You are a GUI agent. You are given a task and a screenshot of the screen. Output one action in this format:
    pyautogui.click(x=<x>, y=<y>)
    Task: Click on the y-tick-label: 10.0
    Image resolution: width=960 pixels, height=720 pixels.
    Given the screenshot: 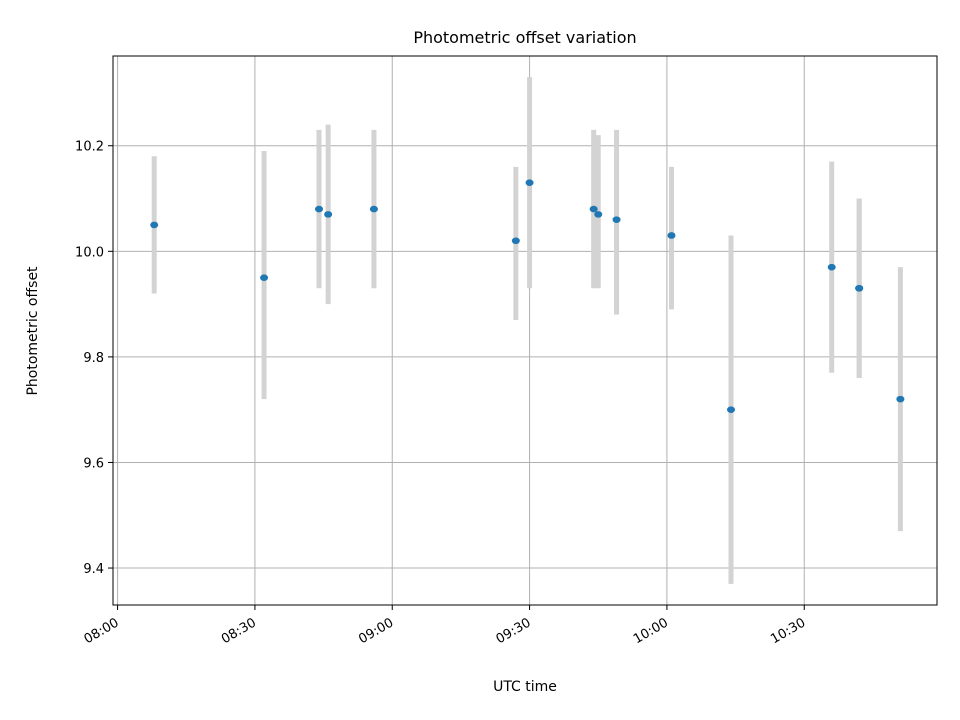 What is the action you would take?
    pyautogui.click(x=89, y=252)
    